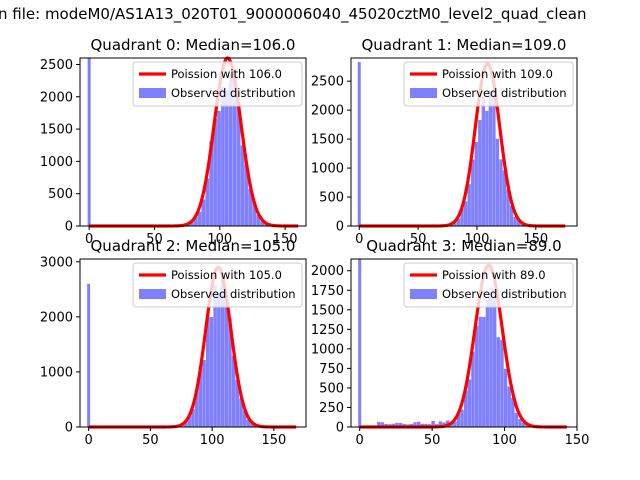 The height and width of the screenshot is (480, 640). I want to click on y-tick-label: 250, so click(331, 408).